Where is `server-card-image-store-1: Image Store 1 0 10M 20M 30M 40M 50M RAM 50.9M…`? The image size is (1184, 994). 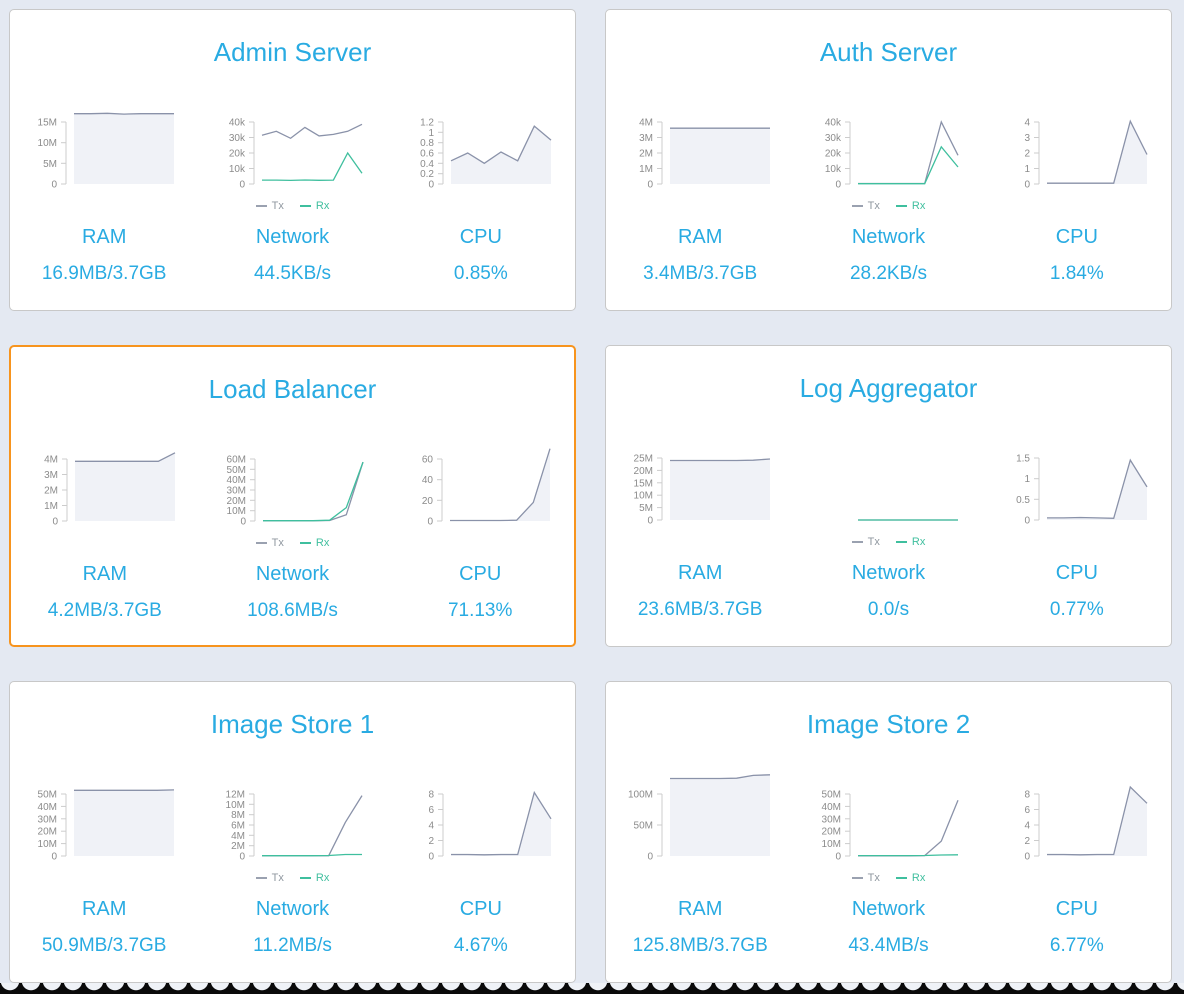 server-card-image-store-1: Image Store 1 0 10M 20M 30M 40M 50M RAM 50.9M… is located at coordinates (292, 832).